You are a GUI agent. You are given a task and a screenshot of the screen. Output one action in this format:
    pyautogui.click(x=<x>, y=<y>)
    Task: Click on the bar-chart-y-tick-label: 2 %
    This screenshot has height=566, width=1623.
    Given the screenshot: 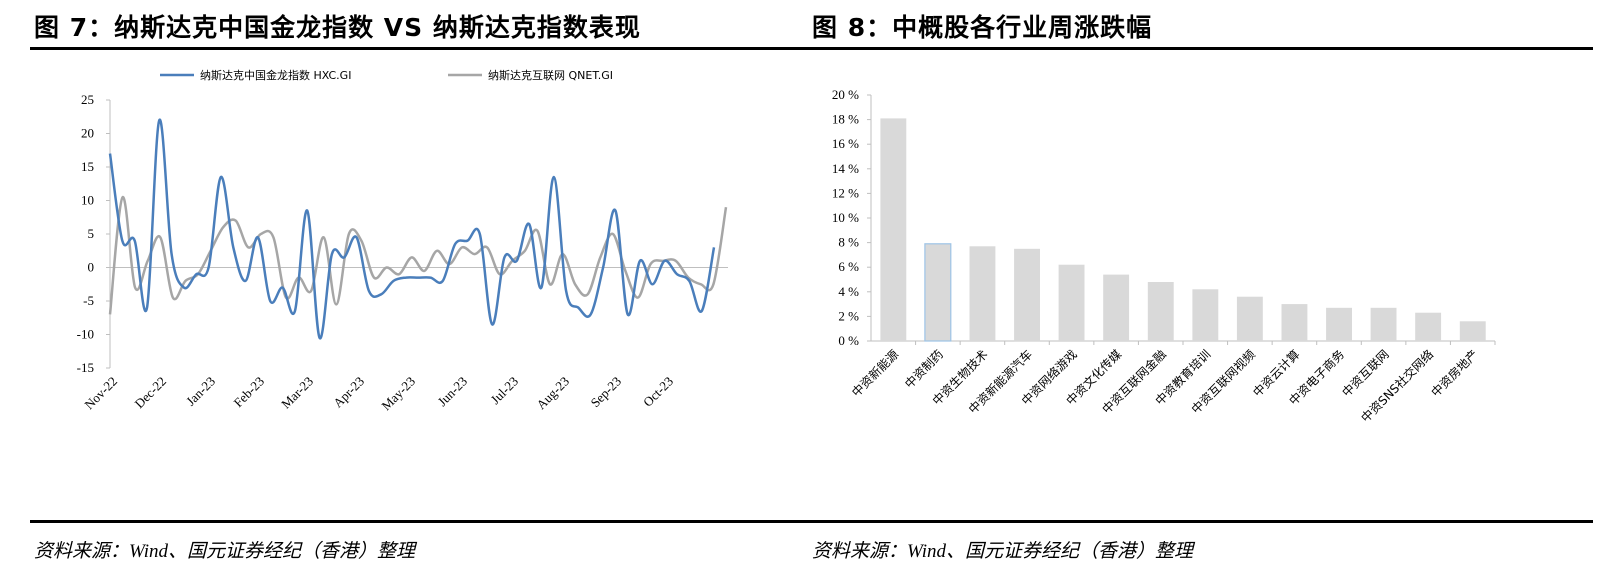 What is the action you would take?
    pyautogui.click(x=848, y=315)
    